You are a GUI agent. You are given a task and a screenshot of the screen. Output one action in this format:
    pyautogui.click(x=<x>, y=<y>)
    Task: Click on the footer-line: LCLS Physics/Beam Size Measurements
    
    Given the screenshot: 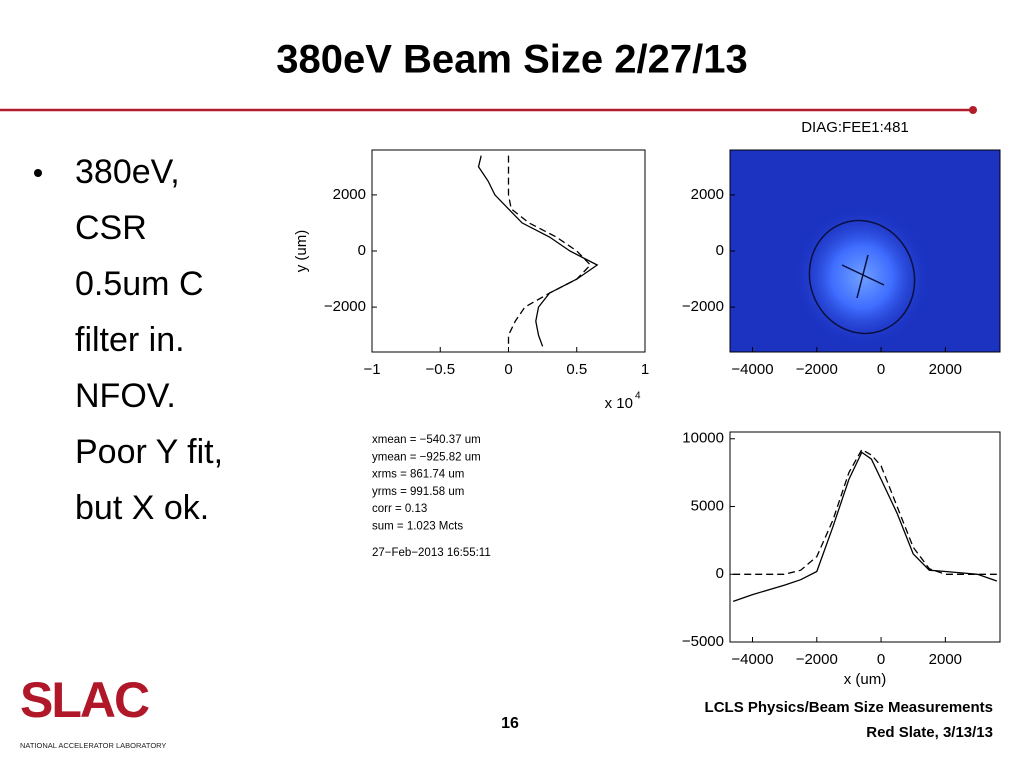 What is the action you would take?
    pyautogui.click(x=849, y=707)
    